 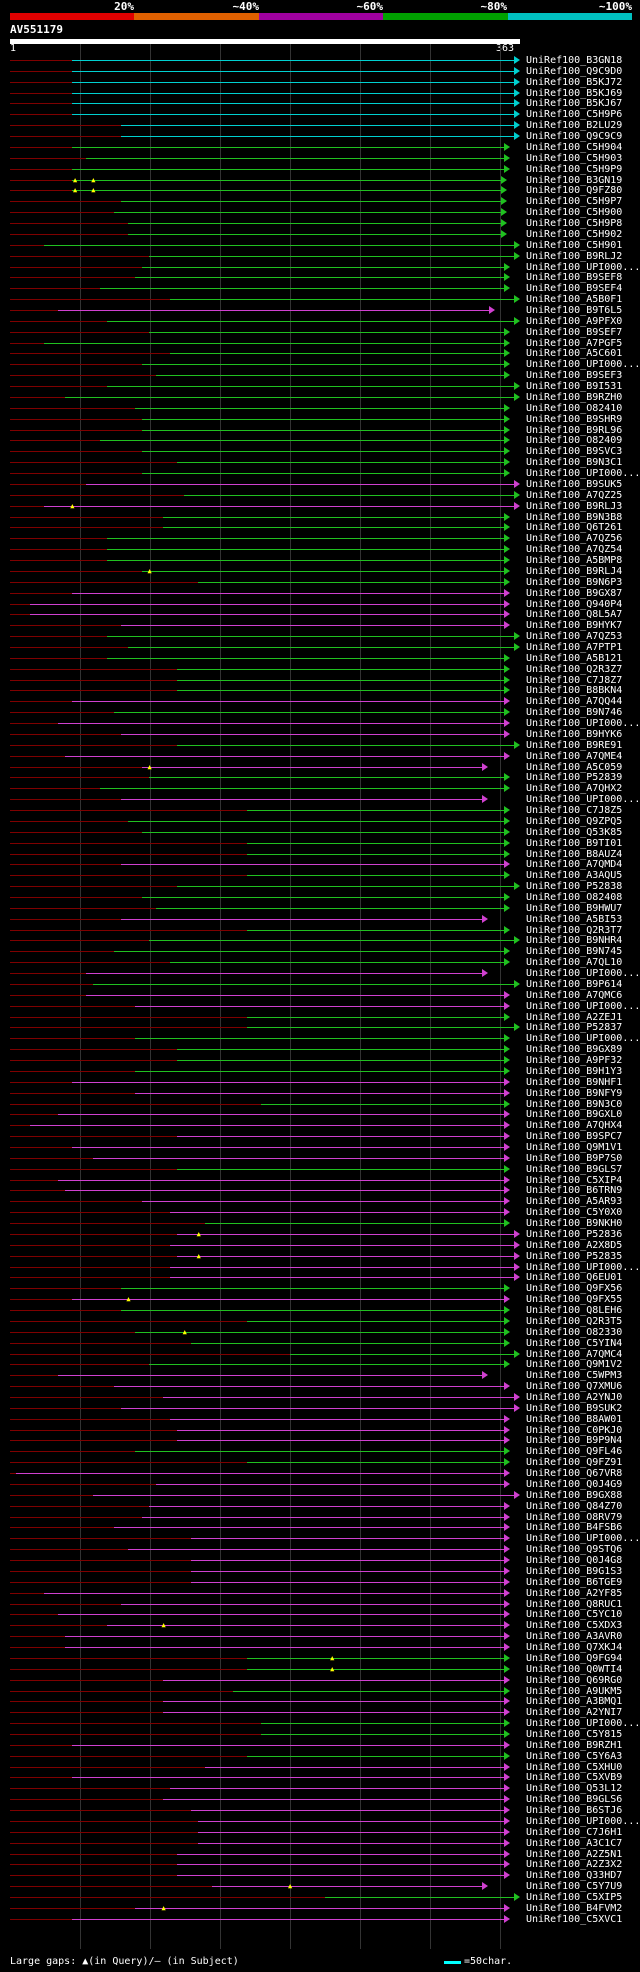 I want to click on hit-label-link: UniRef100_A7QMD4, so click(x=574, y=865).